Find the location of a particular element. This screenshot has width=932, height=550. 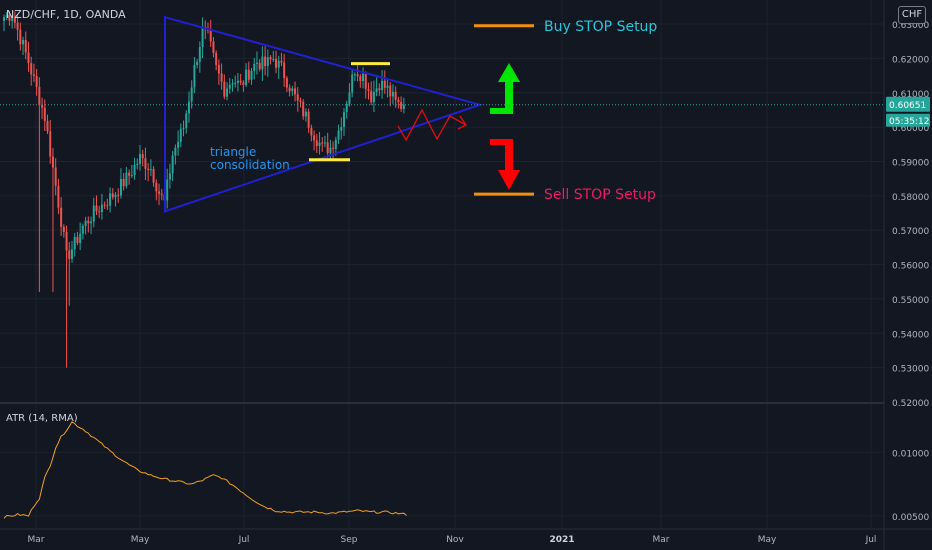

price-tick-label: 0.62000 is located at coordinates (910, 60).